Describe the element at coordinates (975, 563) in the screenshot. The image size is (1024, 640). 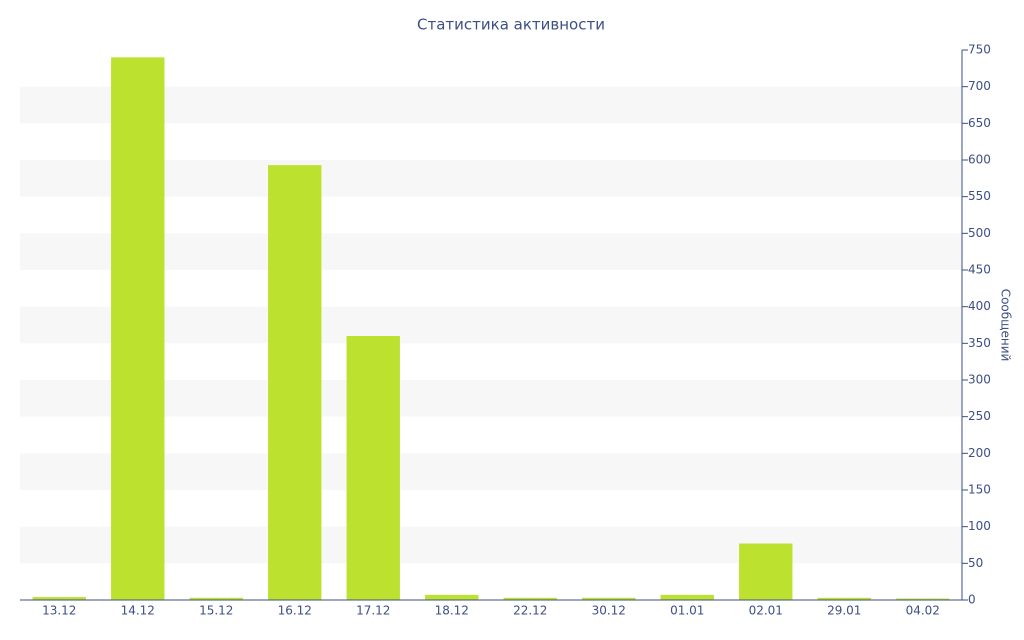
I see `y-tick-label: 50` at that location.